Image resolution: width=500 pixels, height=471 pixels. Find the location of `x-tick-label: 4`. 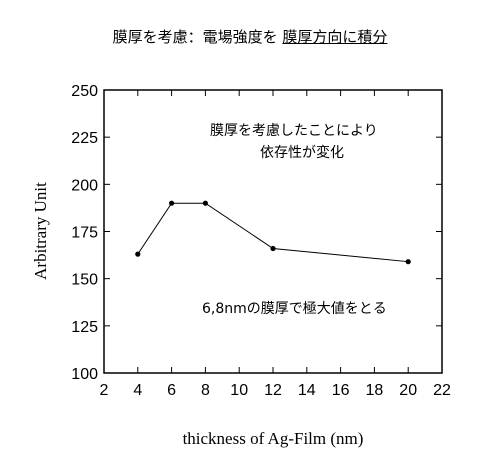

x-tick-label: 4 is located at coordinates (137, 390).